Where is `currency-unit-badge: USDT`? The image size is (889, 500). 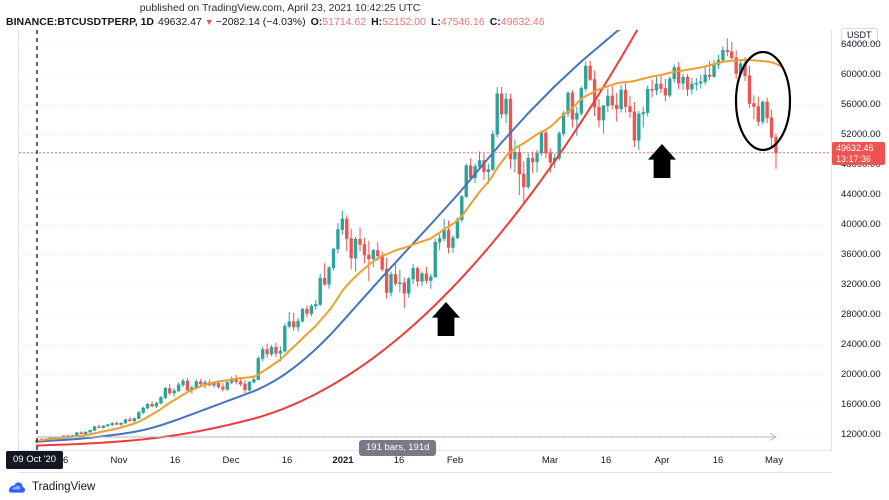
currency-unit-badge: USDT is located at coordinates (859, 35).